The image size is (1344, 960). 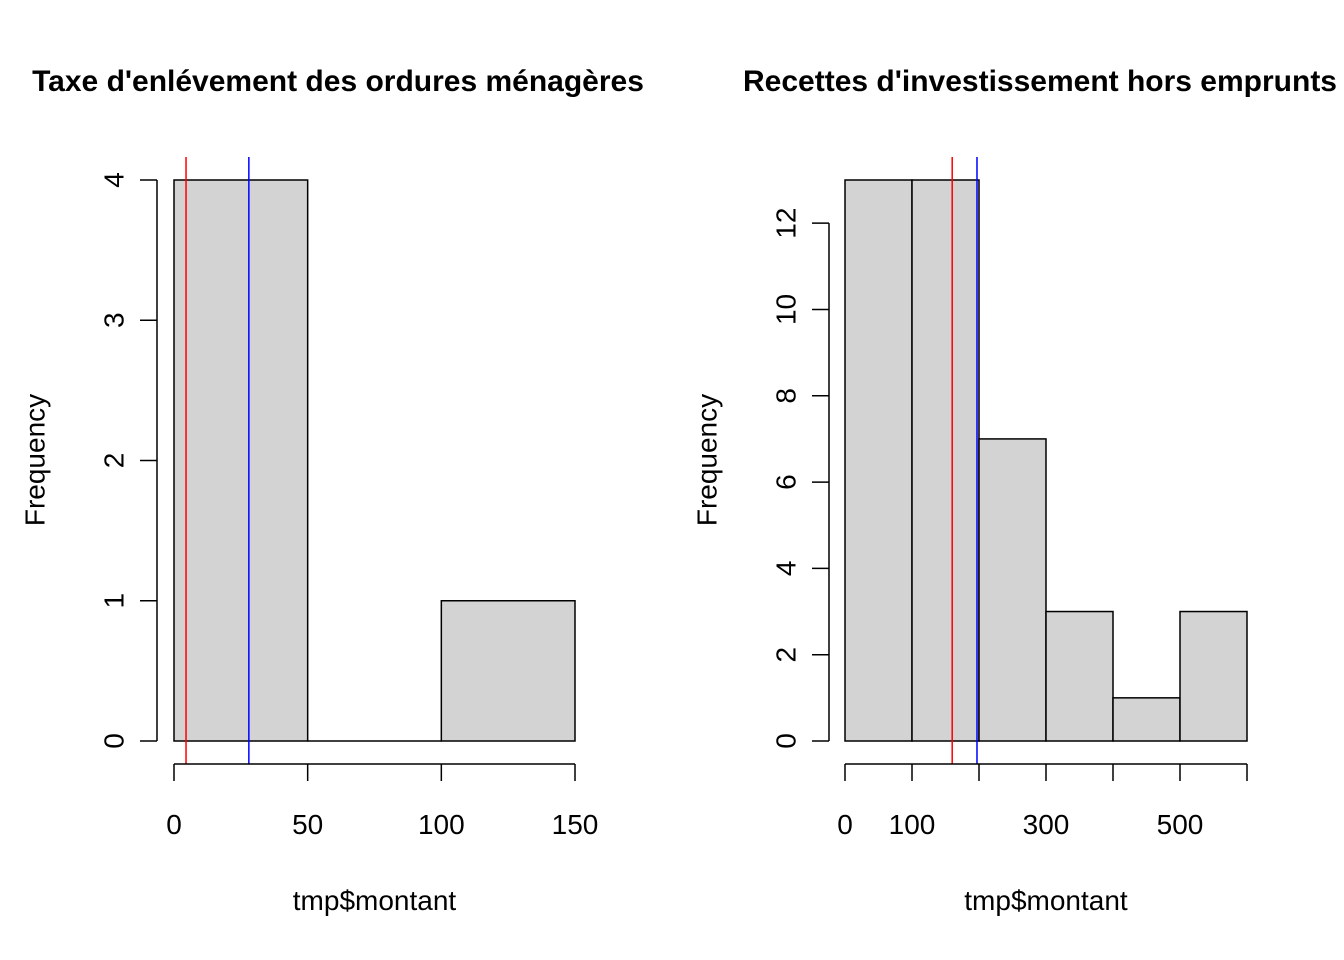 I want to click on x-tick-label: 500, so click(x=1180, y=824).